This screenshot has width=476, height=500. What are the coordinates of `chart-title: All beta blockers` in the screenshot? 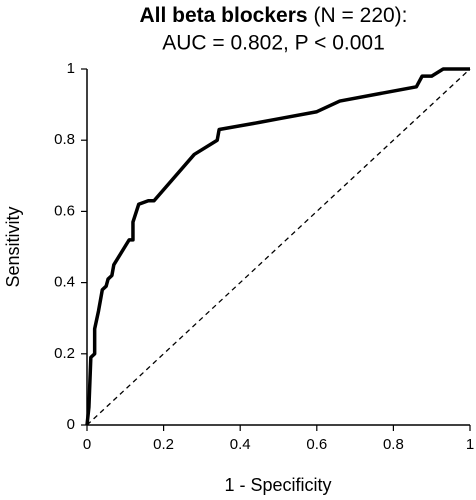 It's located at (223, 15).